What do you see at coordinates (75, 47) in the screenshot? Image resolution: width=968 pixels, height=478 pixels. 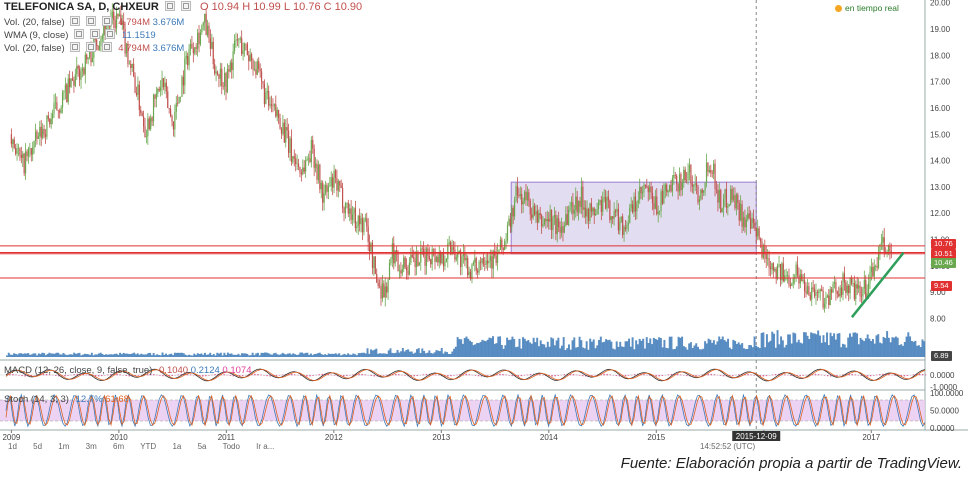 I see `volume2-settings-button` at bounding box center [75, 47].